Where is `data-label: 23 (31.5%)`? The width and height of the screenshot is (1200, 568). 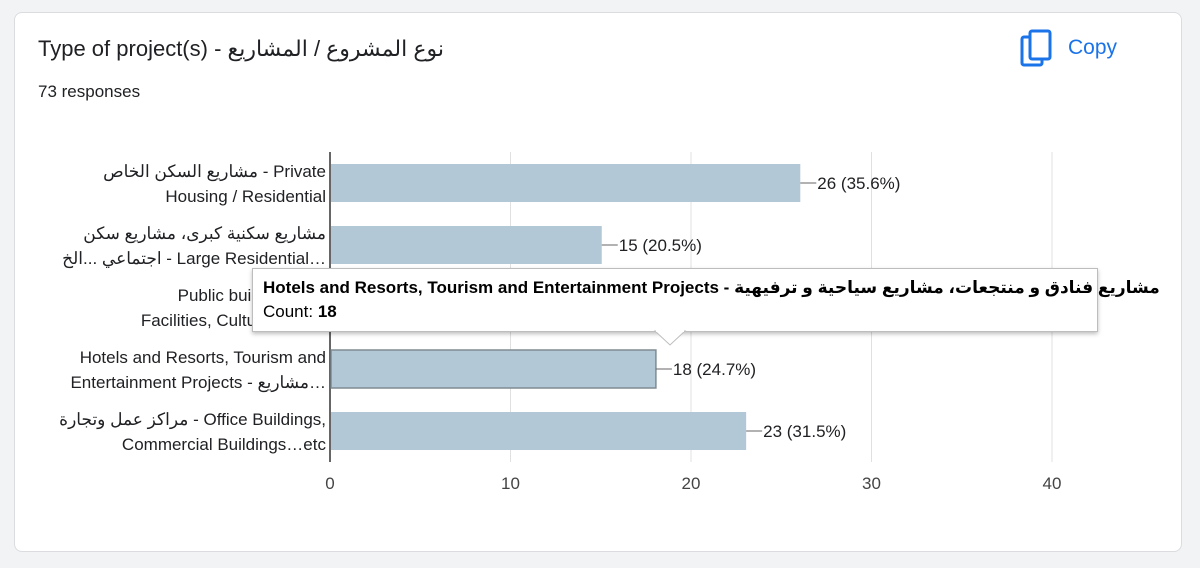
data-label: 23 (31.5%) is located at coordinates (804, 431).